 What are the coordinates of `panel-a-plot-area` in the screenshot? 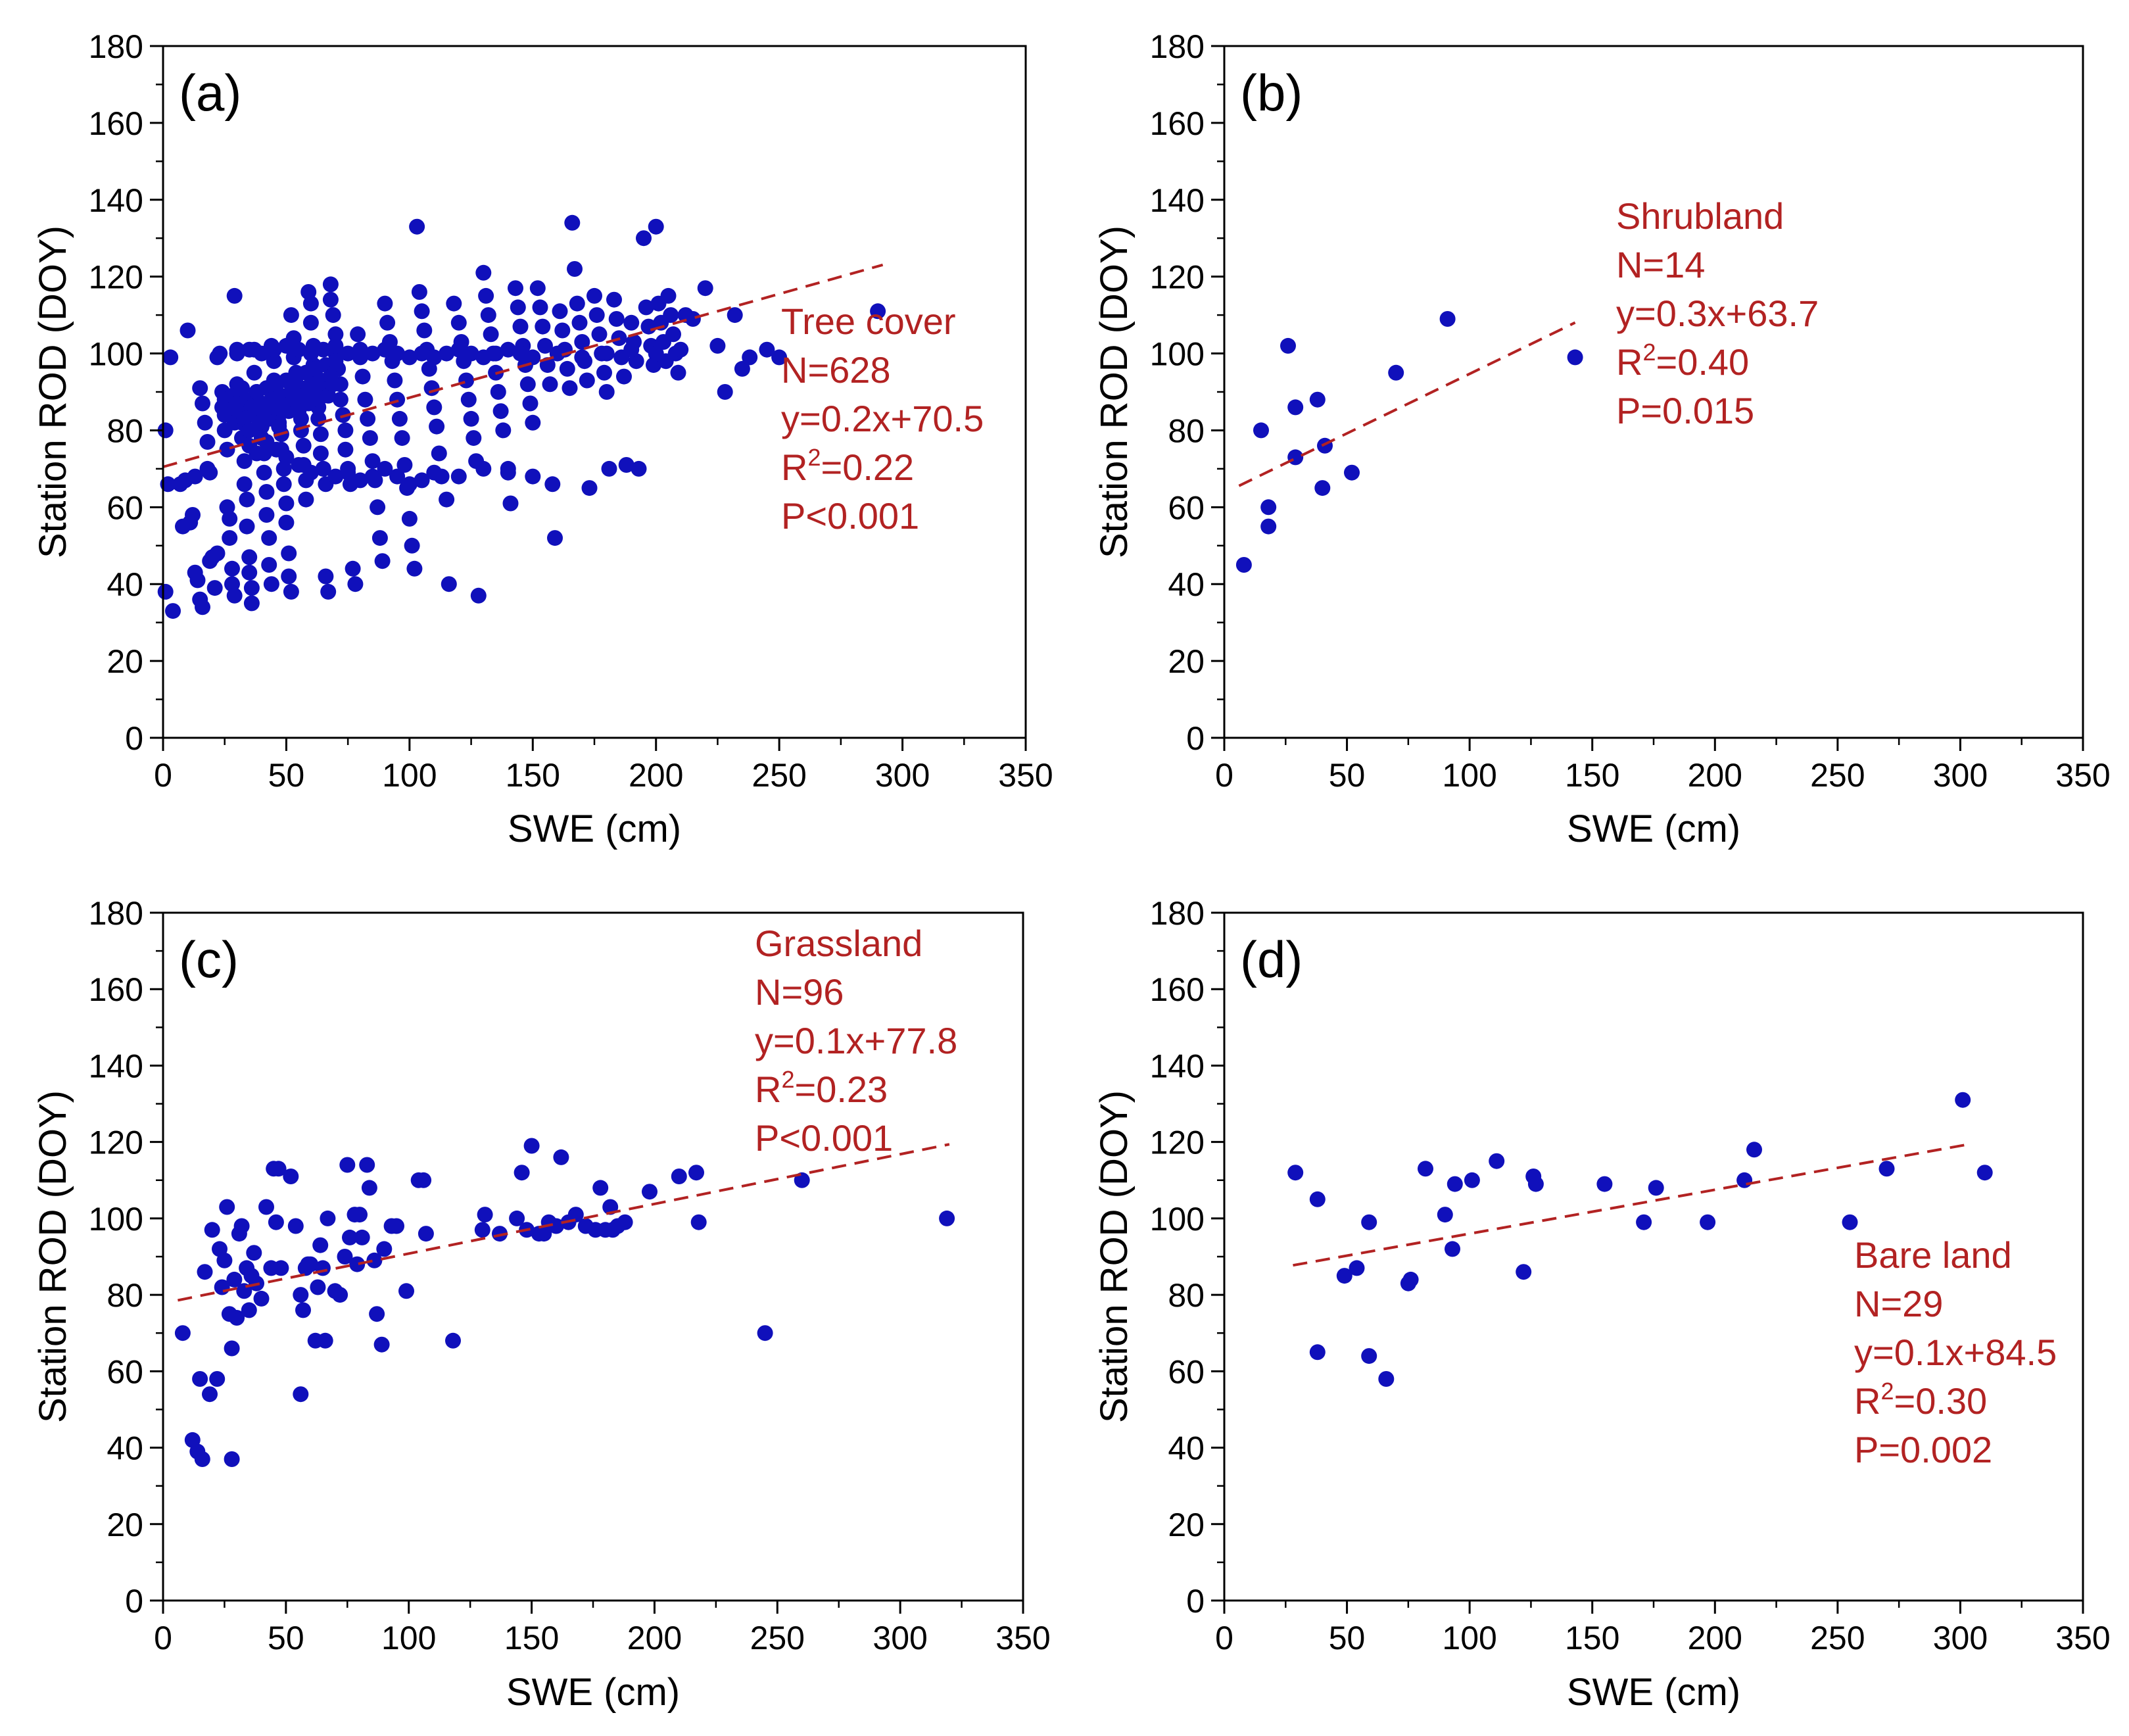 It's located at (521, 416).